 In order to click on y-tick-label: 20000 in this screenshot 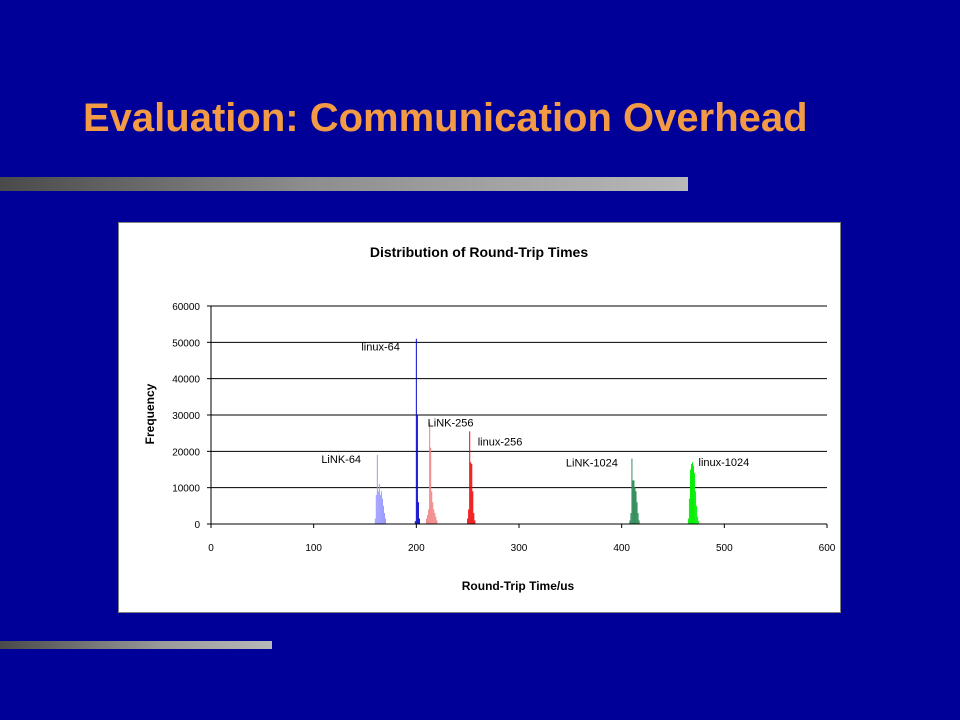, I will do `click(186, 452)`.